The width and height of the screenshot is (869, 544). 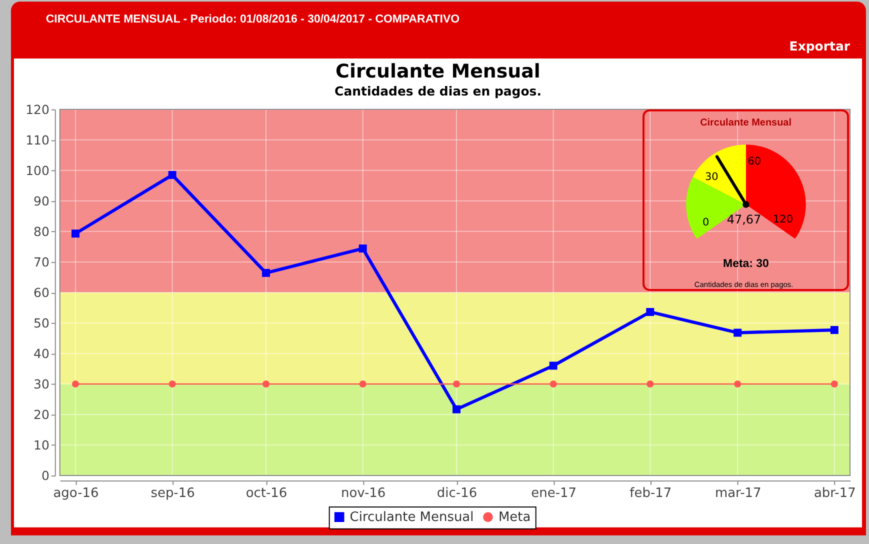 What do you see at coordinates (76, 493) in the screenshot?
I see `x-tick-label: ago-16` at bounding box center [76, 493].